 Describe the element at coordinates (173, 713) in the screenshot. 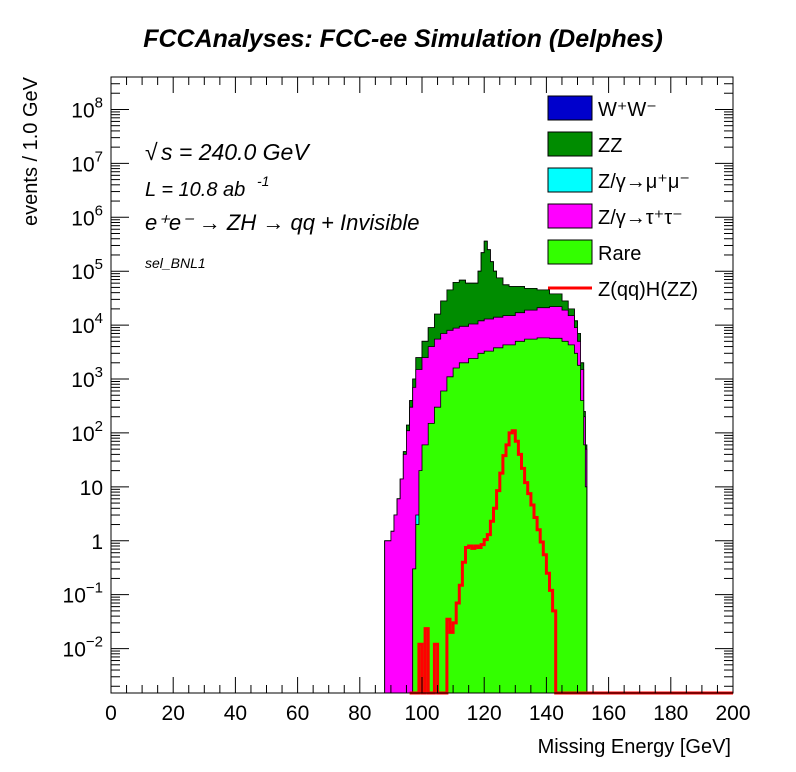

I see `x-tick-label: 20` at that location.